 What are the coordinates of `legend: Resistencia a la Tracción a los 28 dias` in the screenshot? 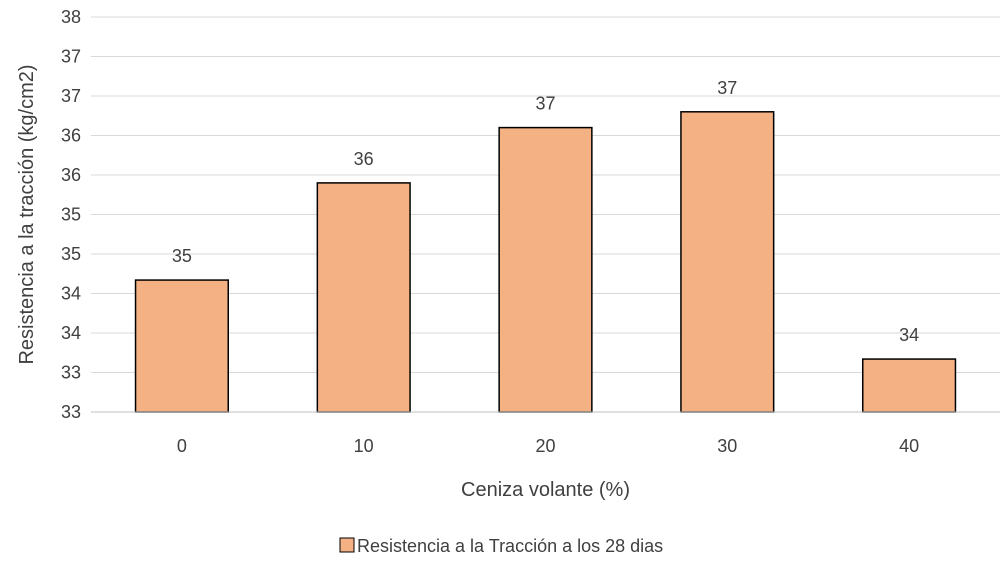 It's located at (501, 546).